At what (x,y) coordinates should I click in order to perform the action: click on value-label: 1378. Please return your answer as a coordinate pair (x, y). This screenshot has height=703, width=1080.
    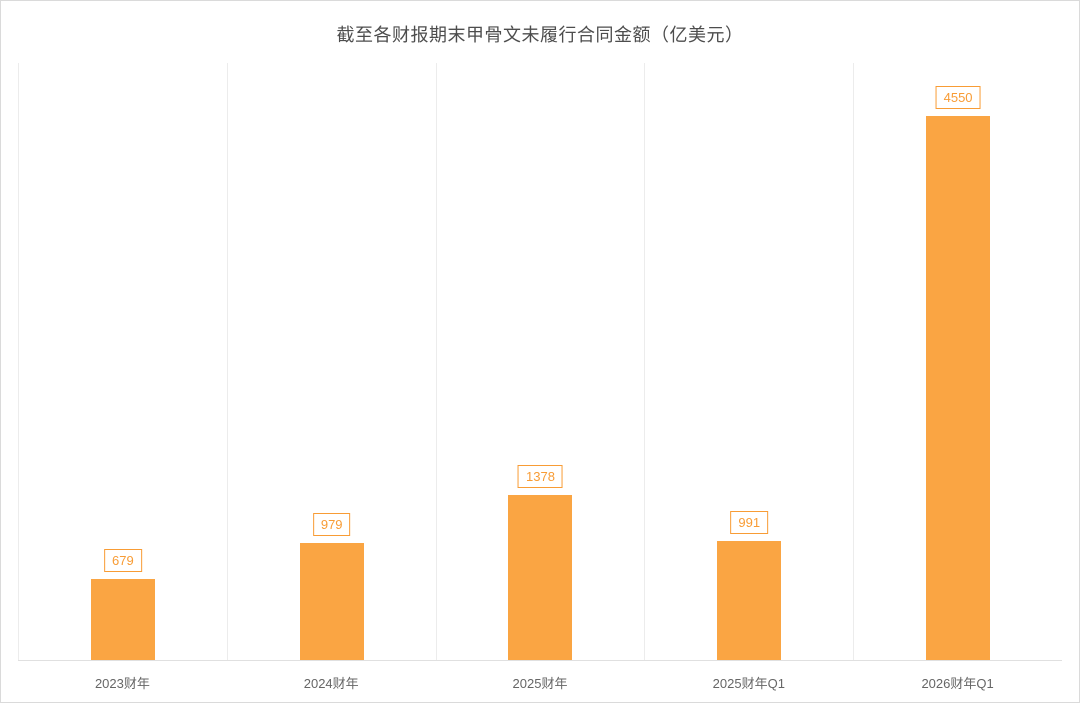
    Looking at the image, I should click on (540, 476).